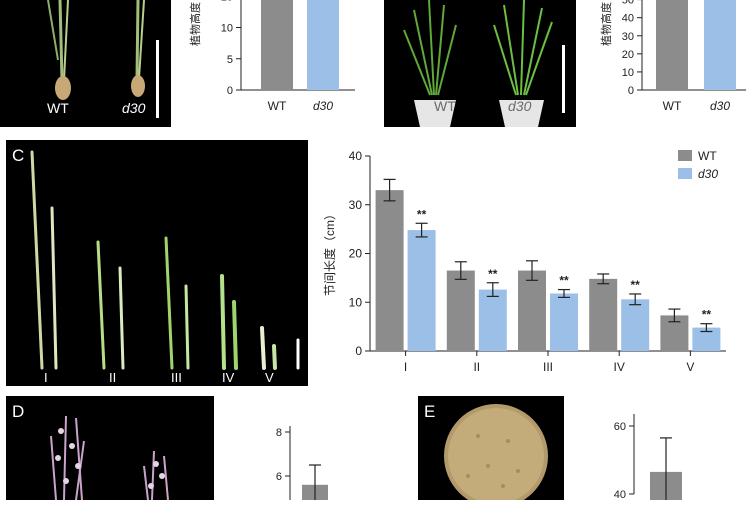  Describe the element at coordinates (476, 367) in the screenshot. I see `chart-c-x-label-1: II` at that location.